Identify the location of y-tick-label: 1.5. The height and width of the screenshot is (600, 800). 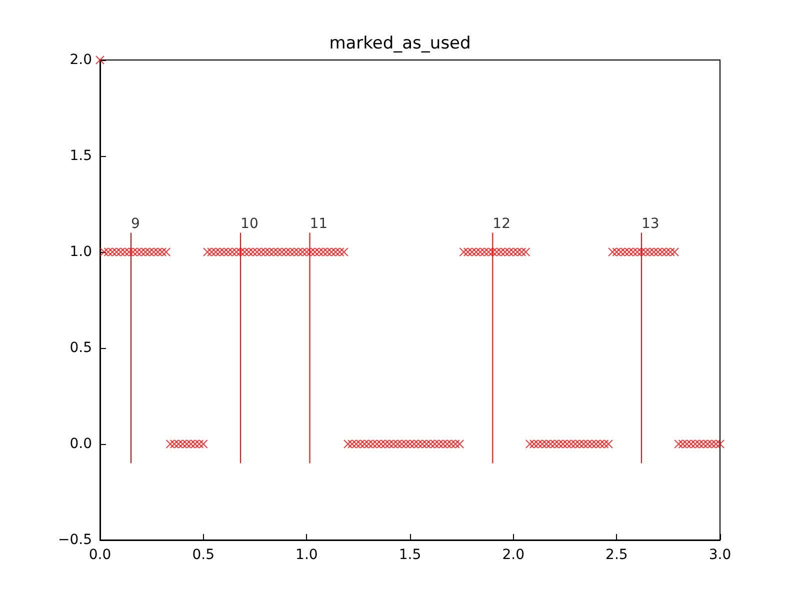
(81, 156).